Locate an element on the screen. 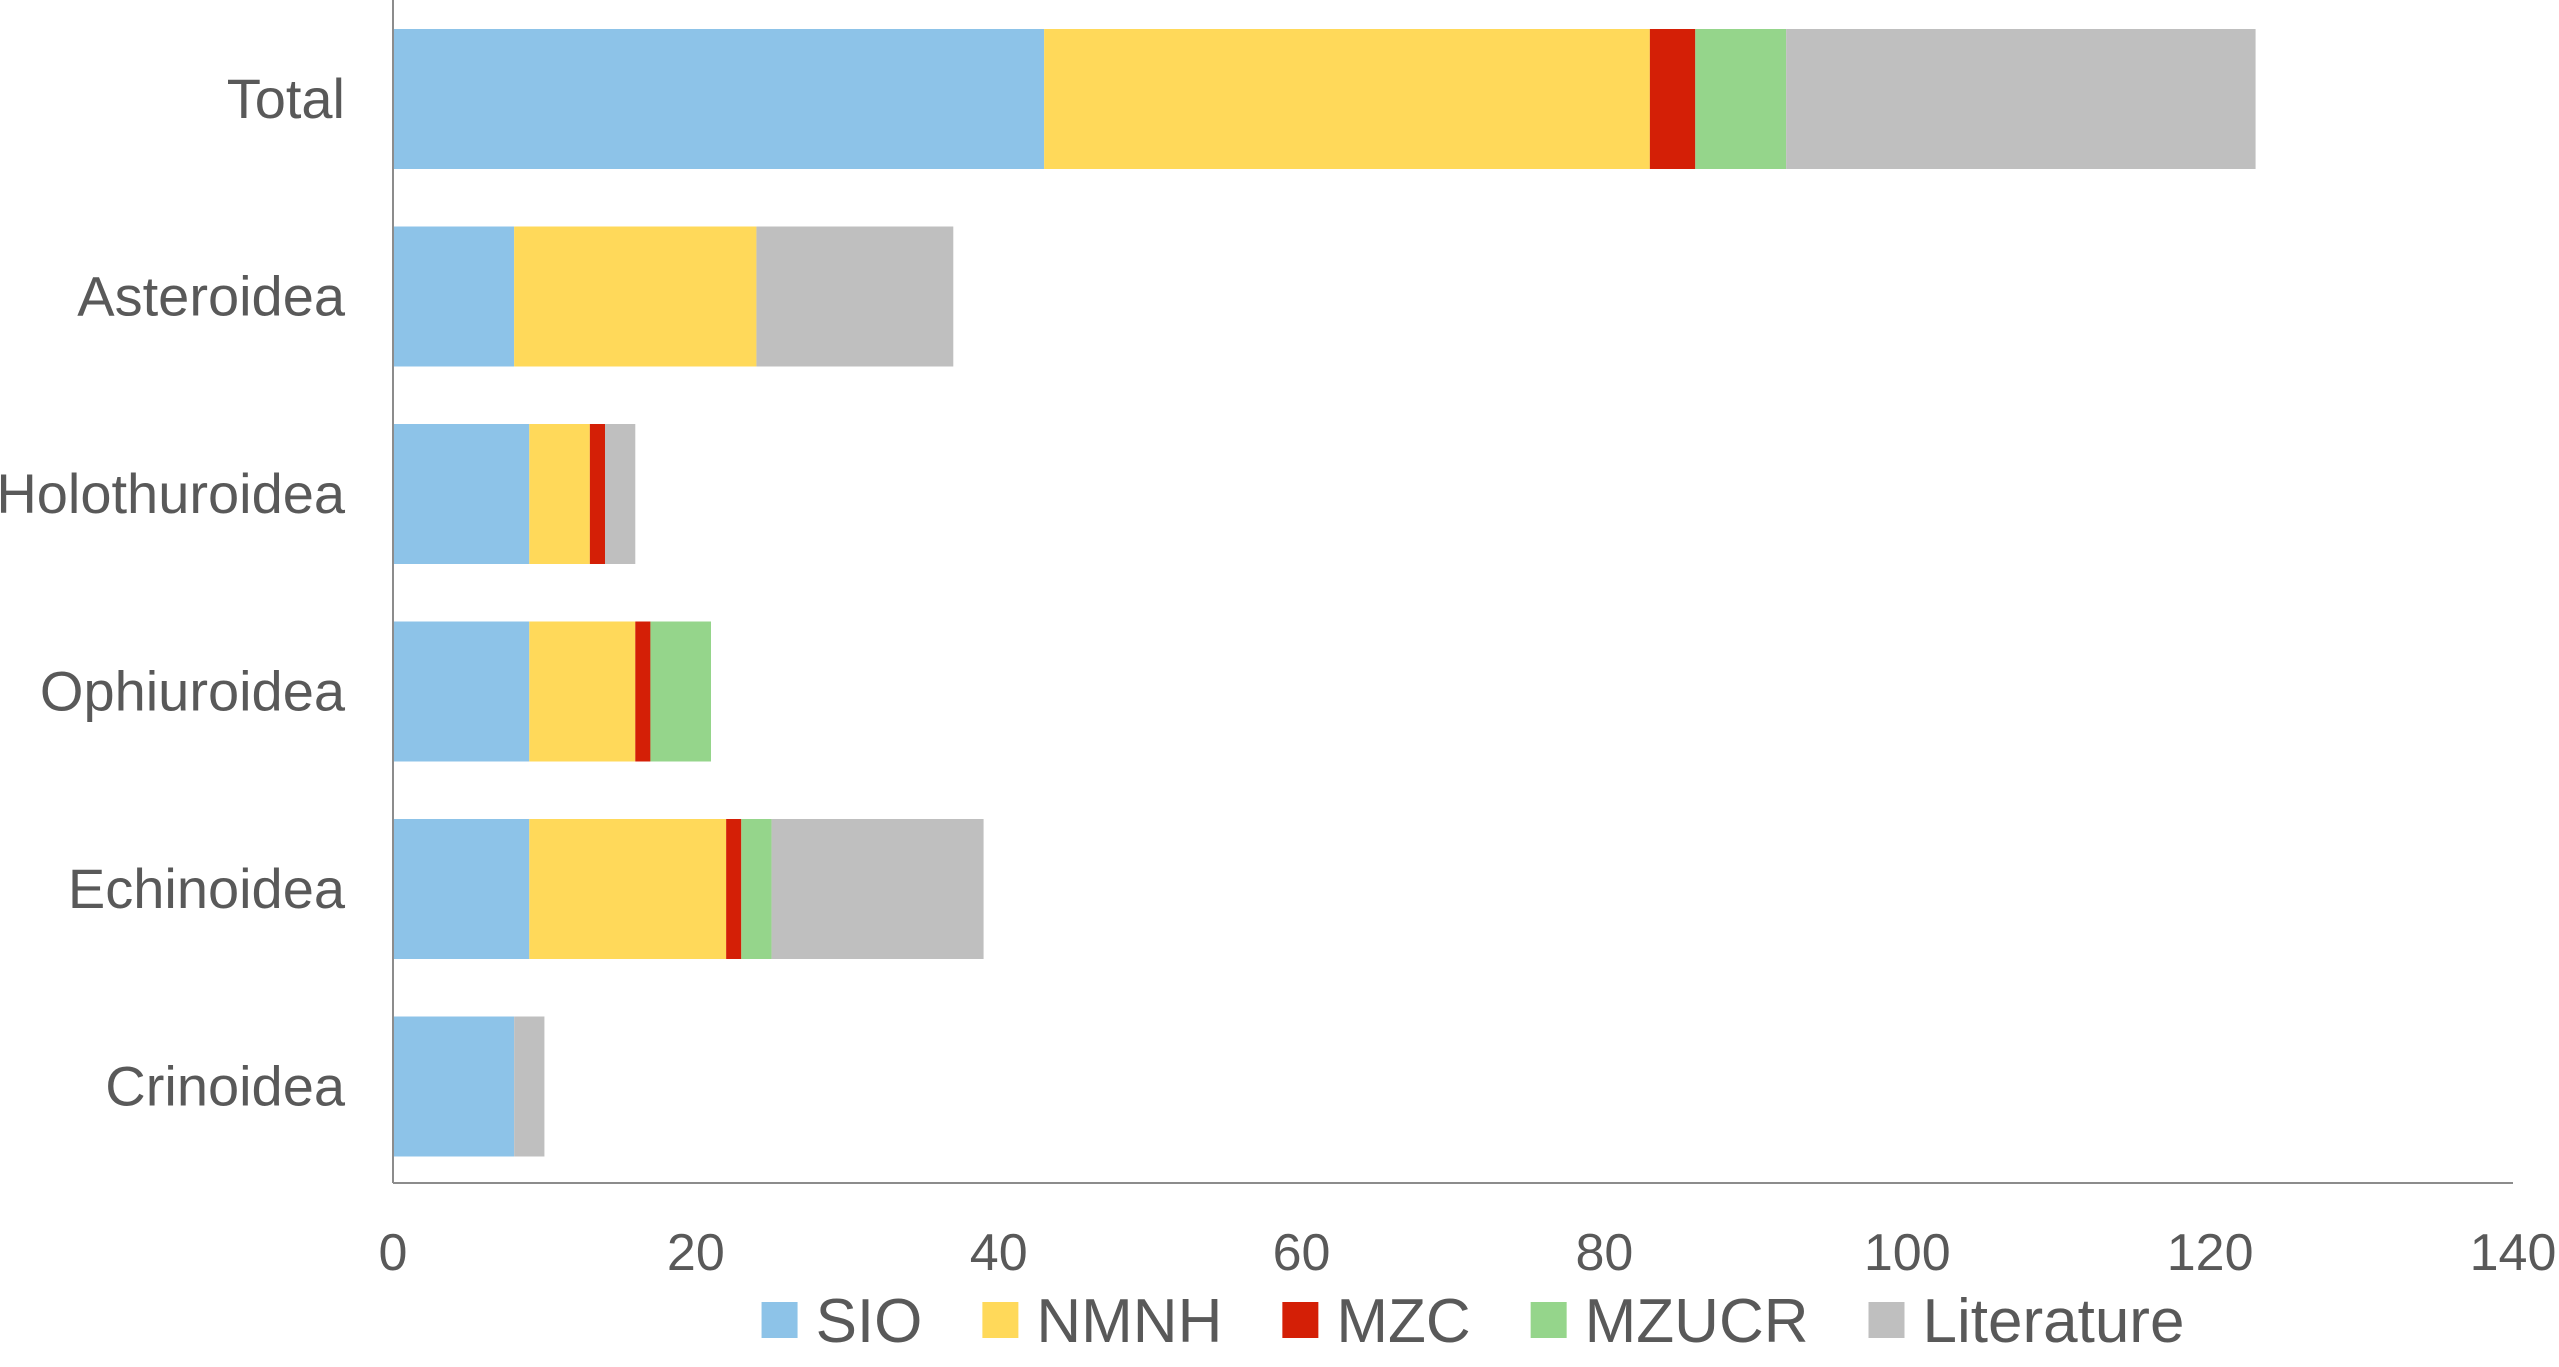  legend-label: MZUCR is located at coordinates (1697, 1321).